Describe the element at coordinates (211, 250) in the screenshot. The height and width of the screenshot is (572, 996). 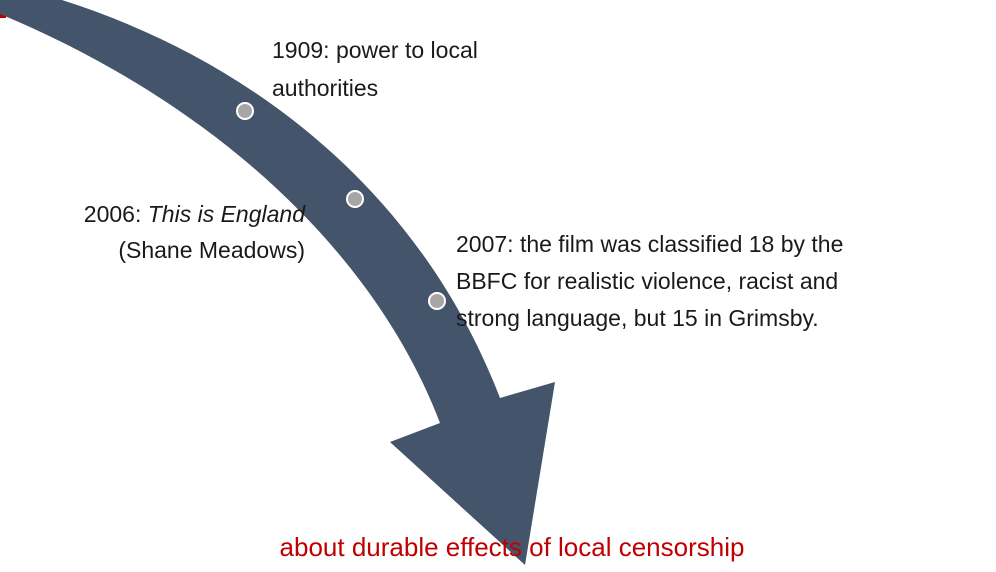
I see `event-text: (Shane Meadows)` at that location.